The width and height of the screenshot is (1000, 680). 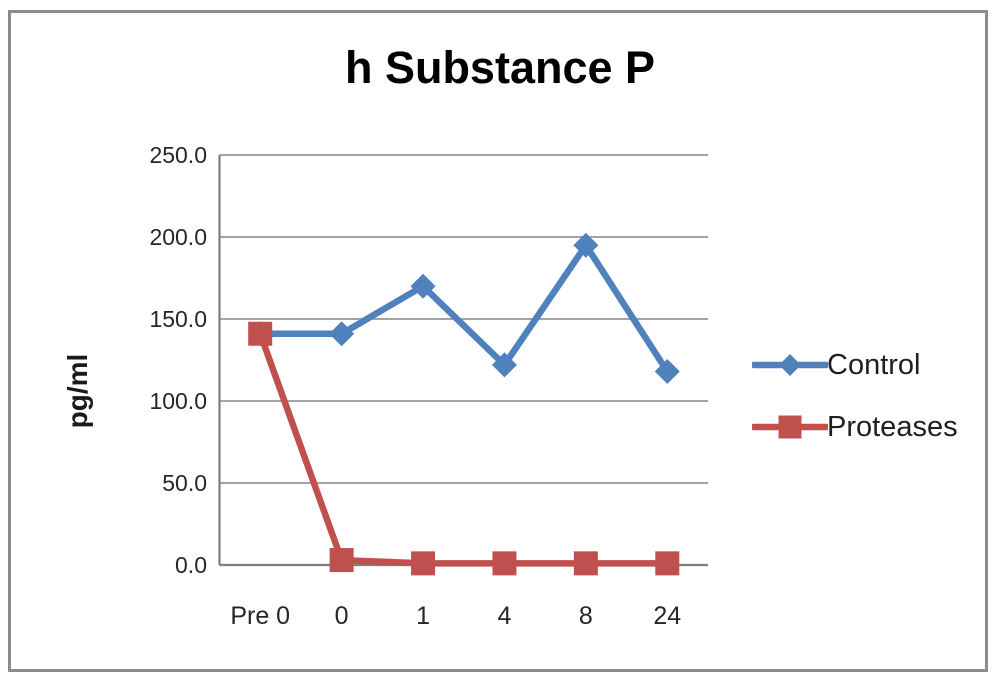 I want to click on y-tick-label: 0.0, so click(x=191, y=565).